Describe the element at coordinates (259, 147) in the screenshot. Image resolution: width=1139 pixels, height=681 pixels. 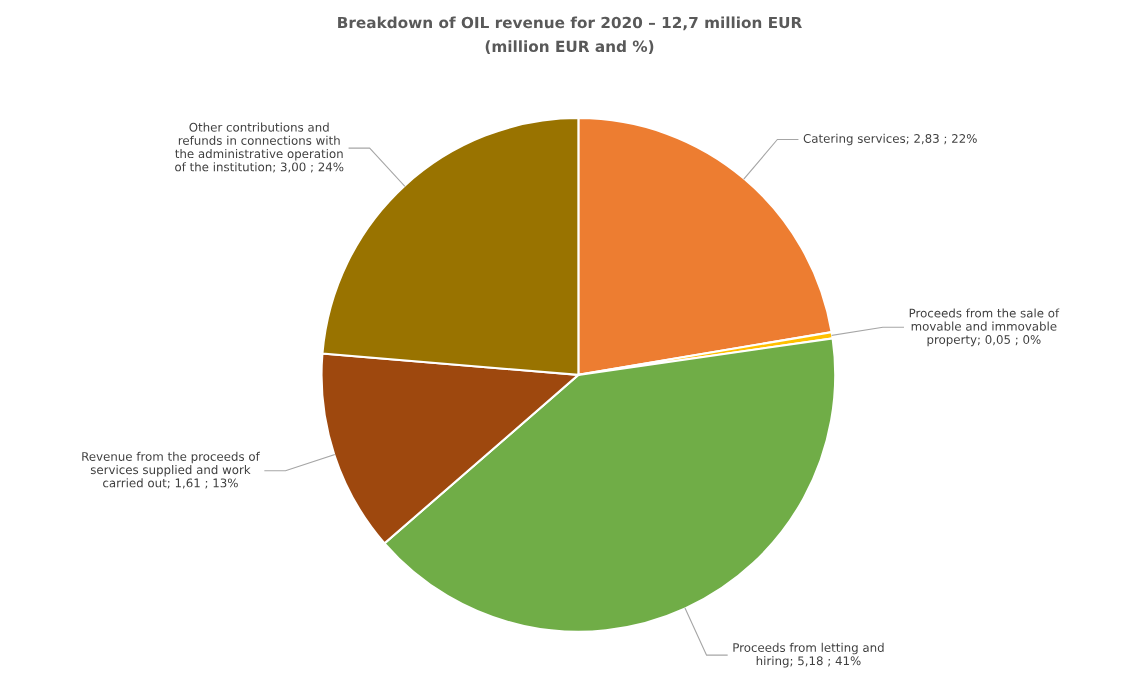
I see `slice-label: Other contributions and refunds in connections with the administrative operation of the institution; 3,00 ; 24%` at that location.